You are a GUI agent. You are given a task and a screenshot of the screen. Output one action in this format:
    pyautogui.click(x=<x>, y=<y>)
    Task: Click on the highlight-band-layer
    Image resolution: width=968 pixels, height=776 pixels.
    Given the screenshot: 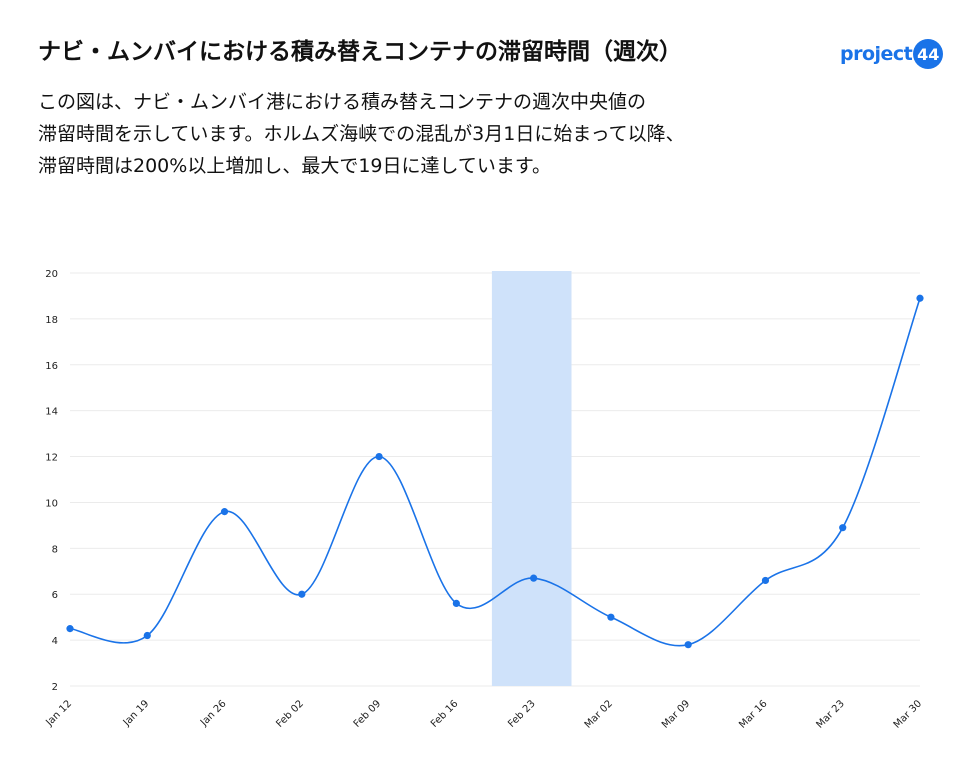 What is the action you would take?
    pyautogui.click(x=531, y=478)
    